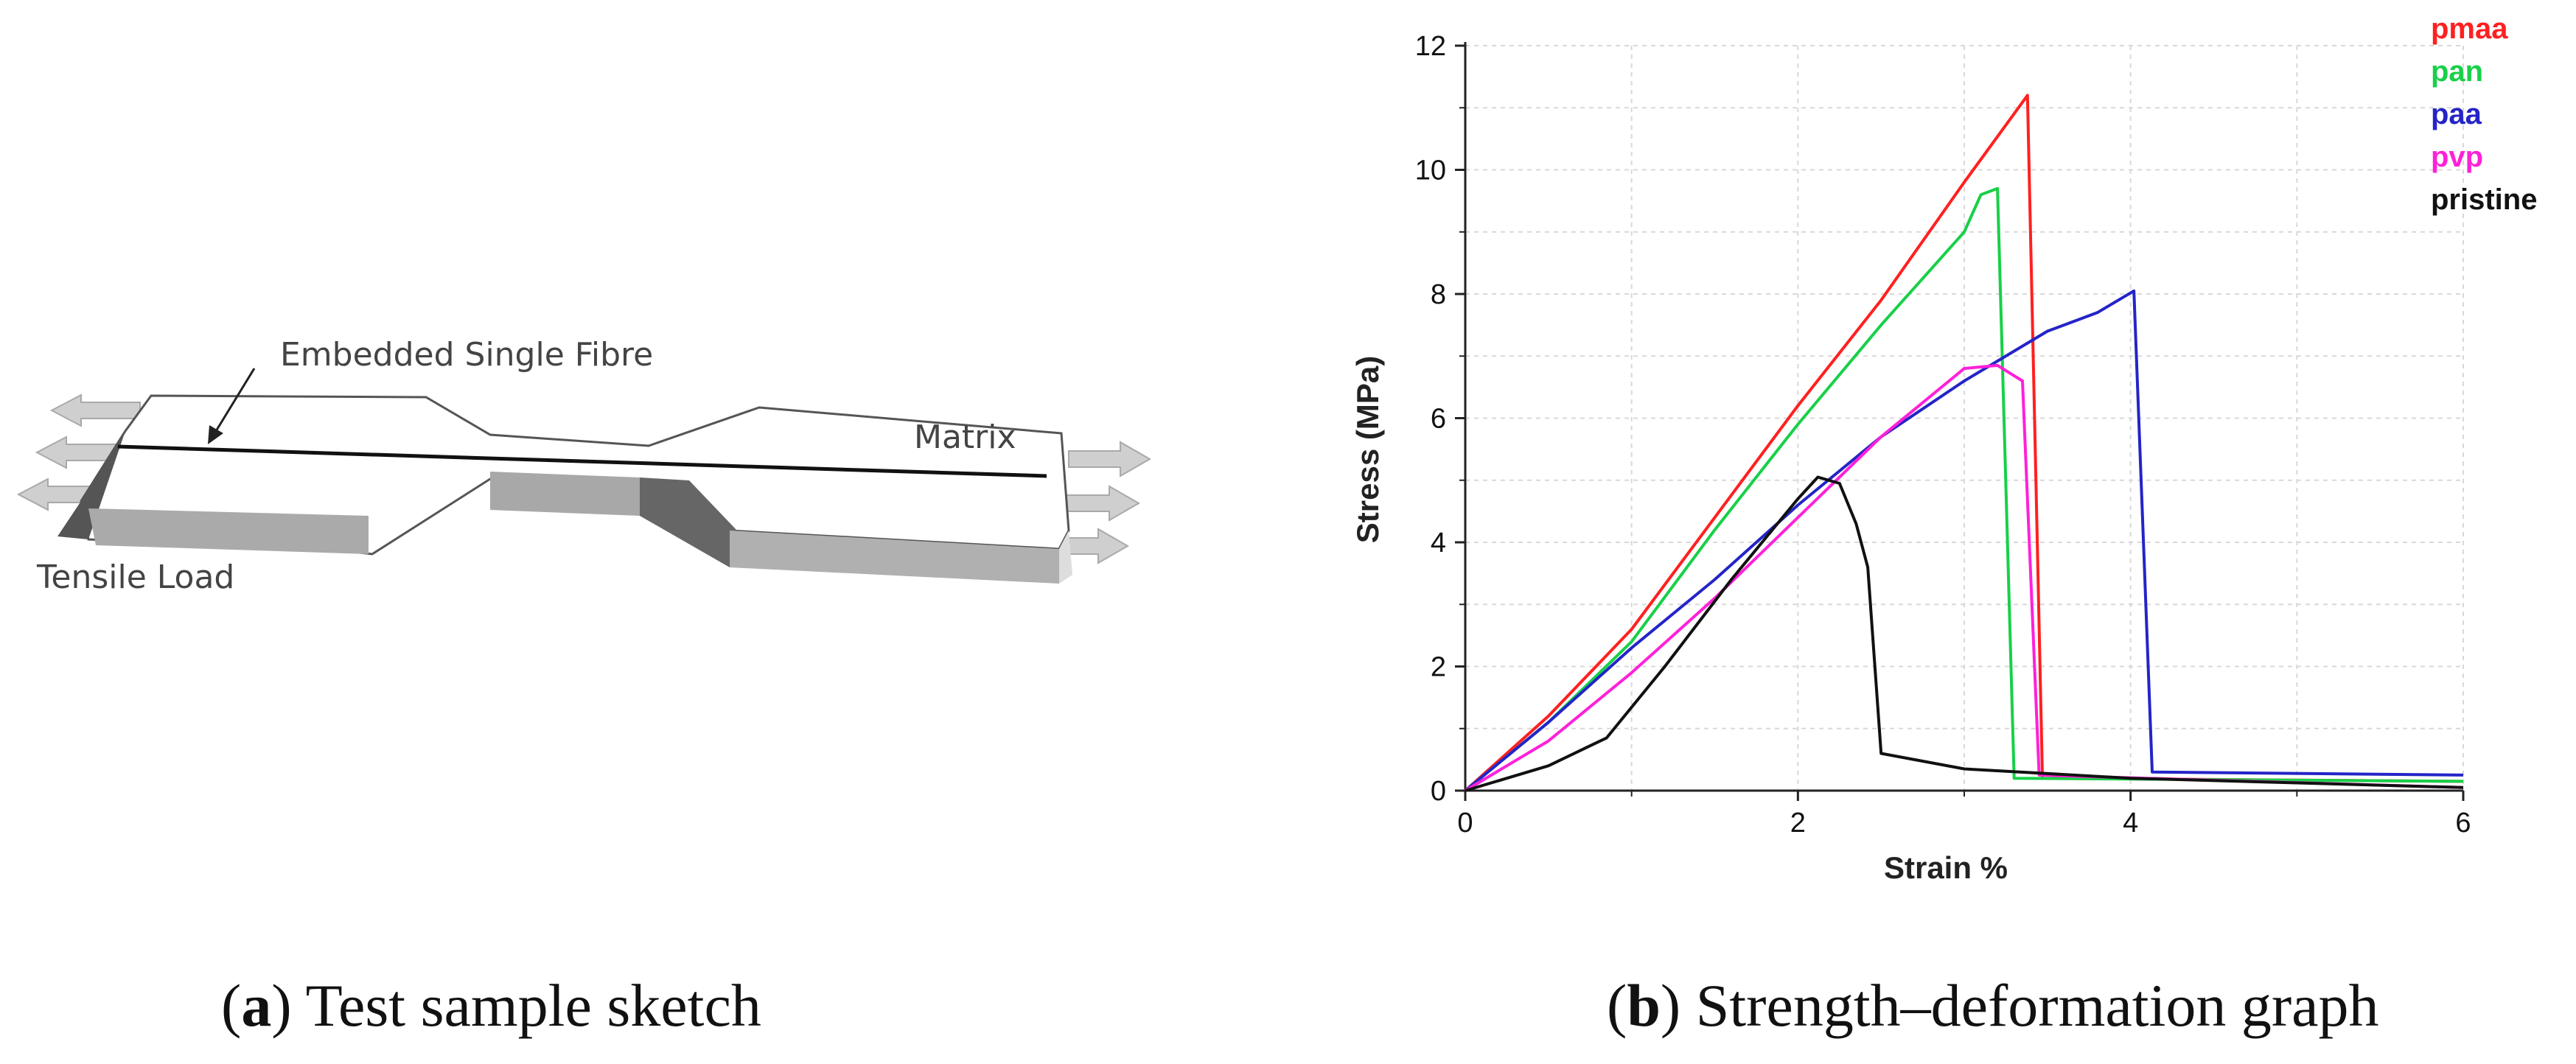  What do you see at coordinates (1964, 633) in the screenshot?
I see `series-line-pristine` at bounding box center [1964, 633].